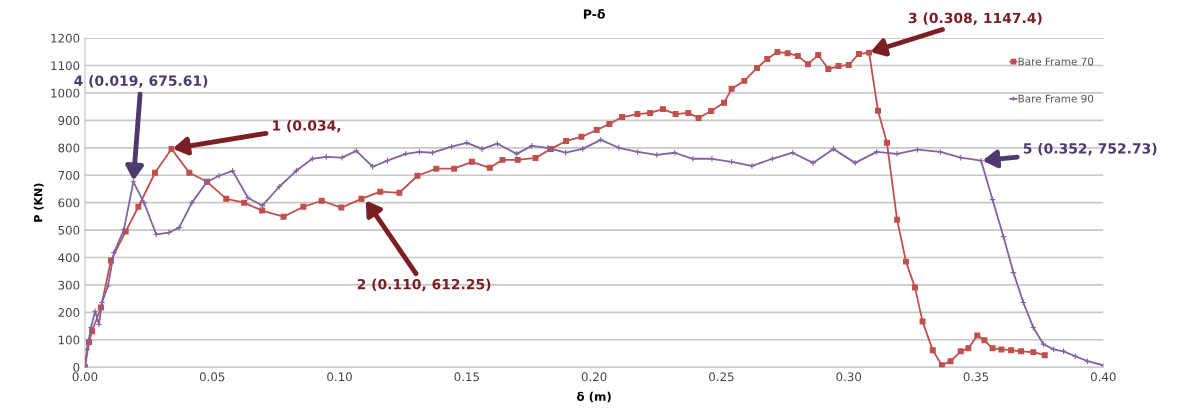  I want to click on x-axis-title: δ (m), so click(593, 397).